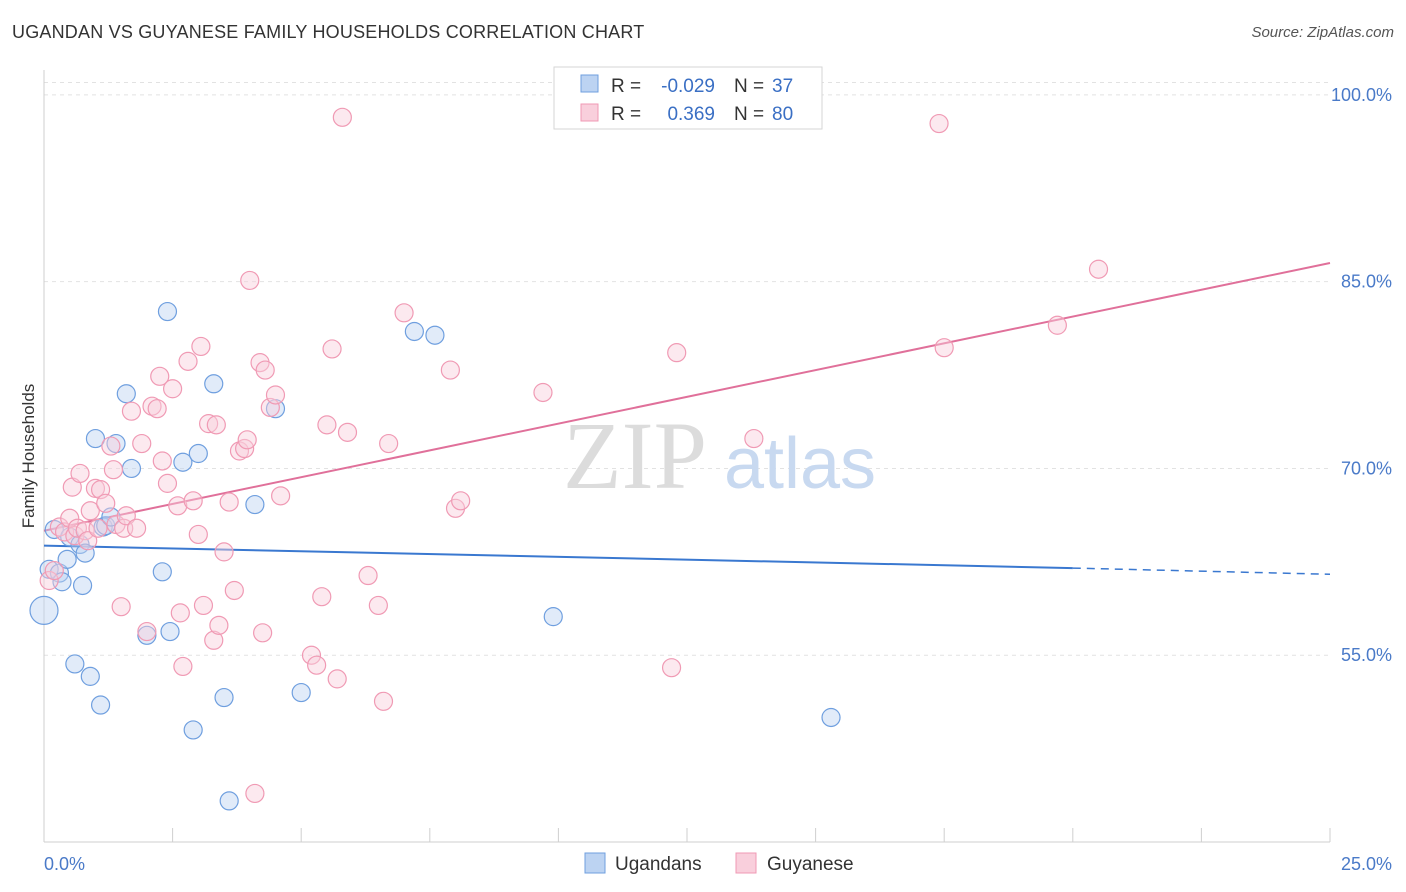 The width and height of the screenshot is (1406, 892). What do you see at coordinates (1361, 95) in the screenshot?
I see `y-tick-label-3: 100.0%` at bounding box center [1361, 95].